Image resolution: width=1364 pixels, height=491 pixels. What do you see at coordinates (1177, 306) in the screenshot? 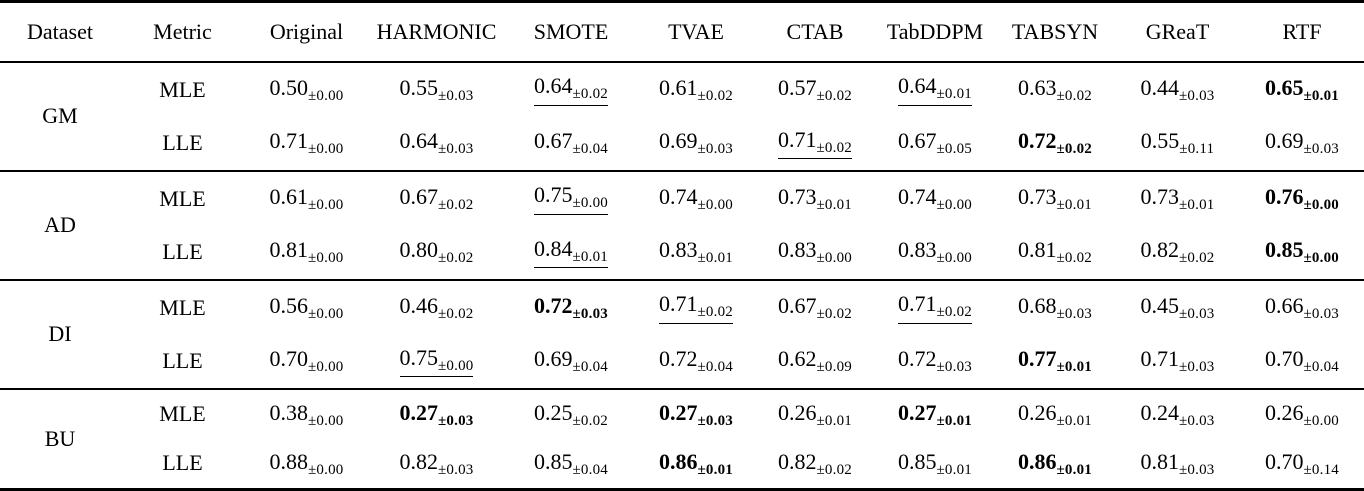
I see `value-cell: 0.45±0.03` at bounding box center [1177, 306].